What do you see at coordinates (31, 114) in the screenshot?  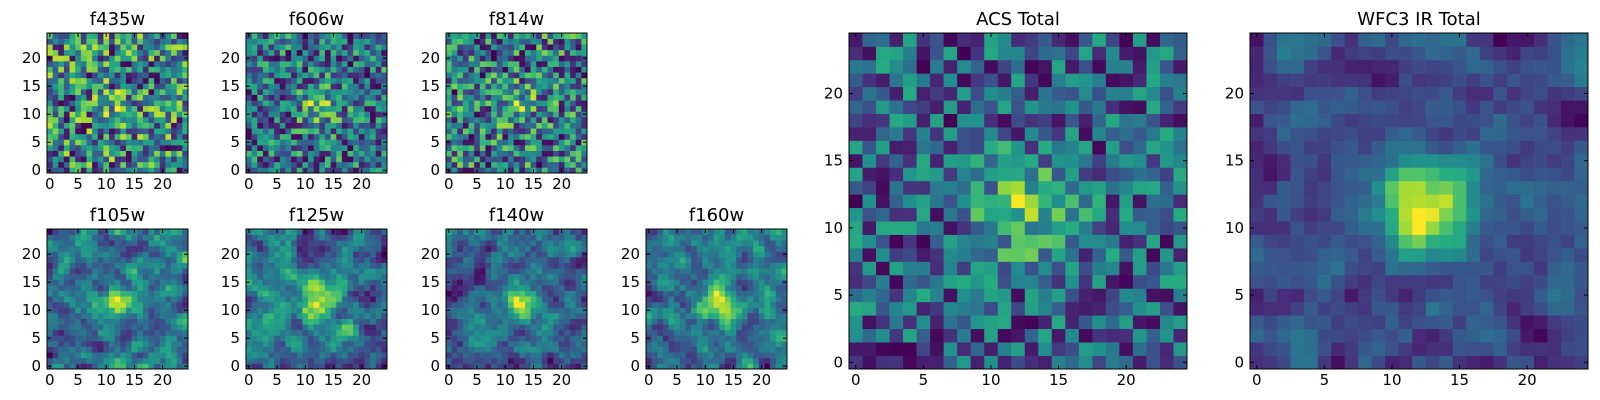 I see `y-tick-label: 10` at bounding box center [31, 114].